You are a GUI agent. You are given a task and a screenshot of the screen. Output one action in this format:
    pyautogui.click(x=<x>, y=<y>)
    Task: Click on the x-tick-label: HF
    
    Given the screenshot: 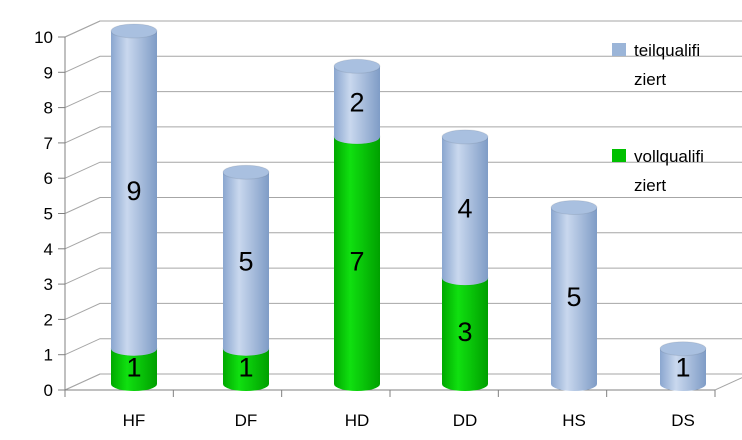 What is the action you would take?
    pyautogui.click(x=134, y=420)
    